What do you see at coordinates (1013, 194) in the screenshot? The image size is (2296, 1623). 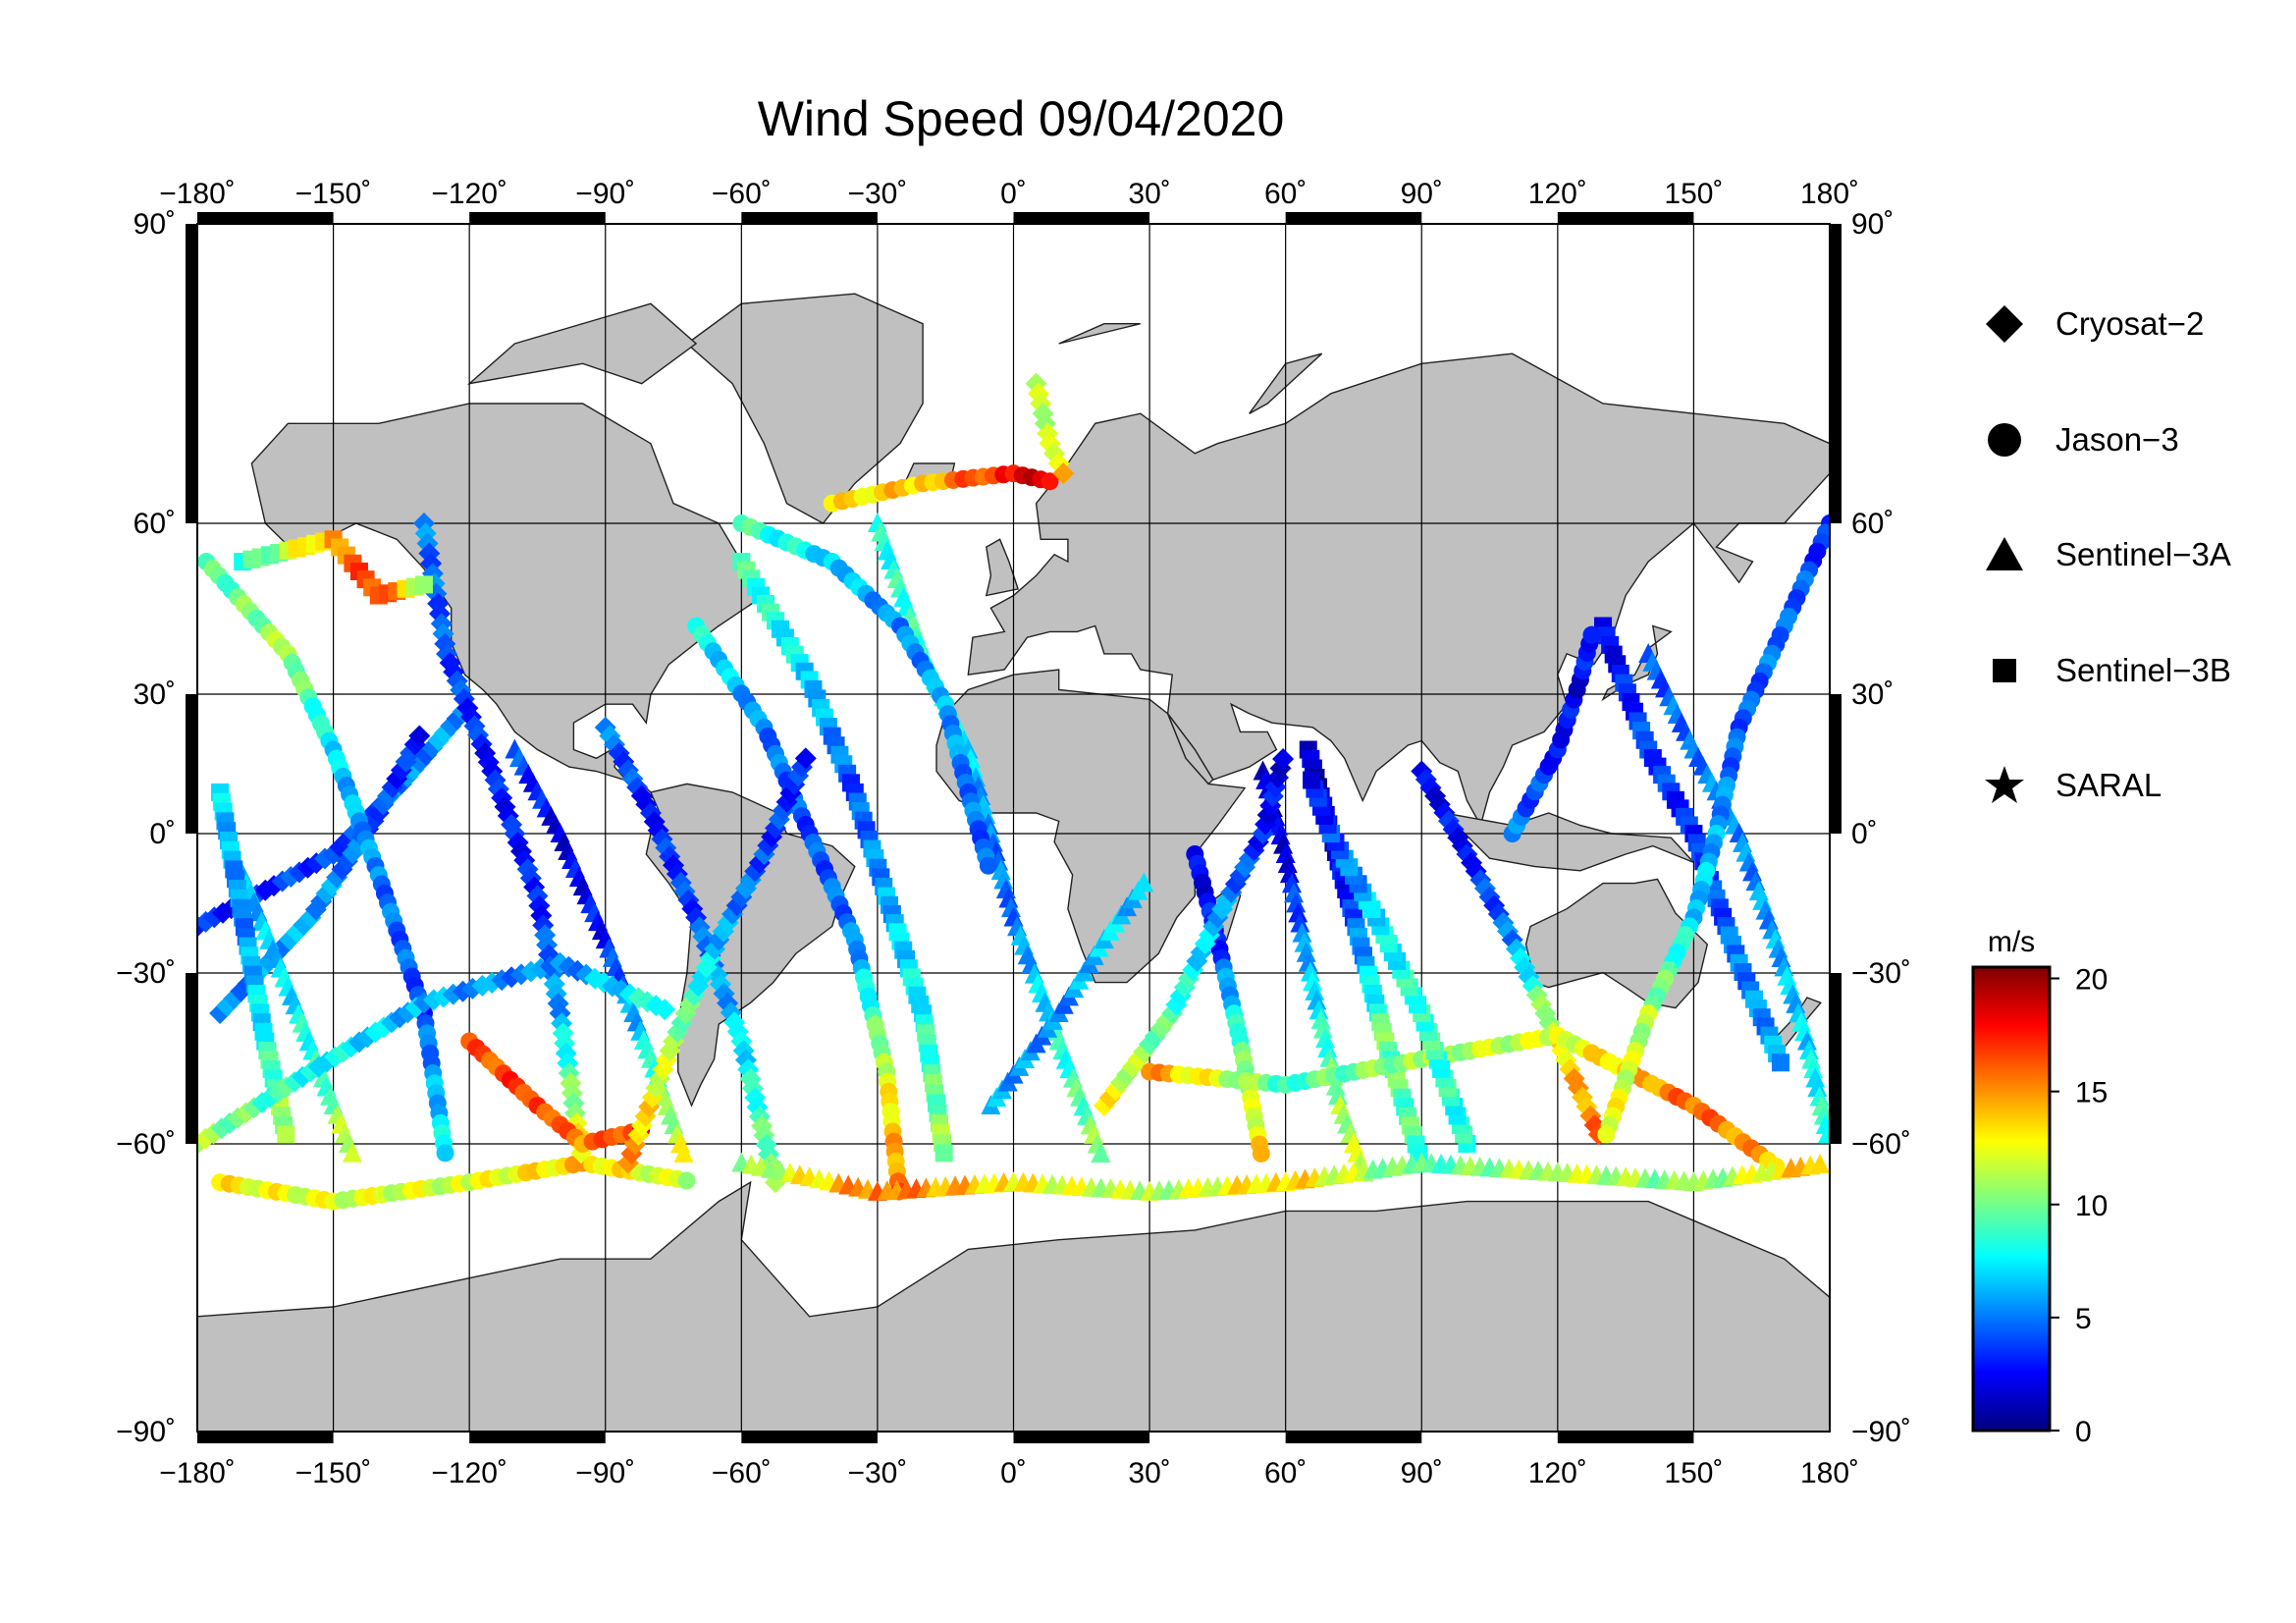 I see `top-lon-tick-label: 0˚` at bounding box center [1013, 194].